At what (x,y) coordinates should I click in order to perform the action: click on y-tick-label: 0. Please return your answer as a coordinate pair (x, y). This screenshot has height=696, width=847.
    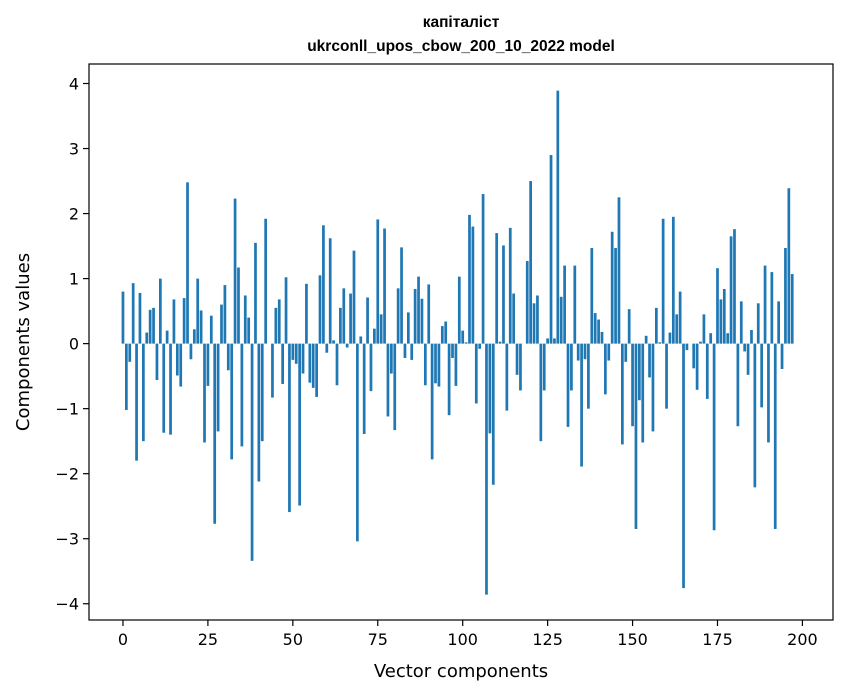
    Looking at the image, I should click on (74, 344).